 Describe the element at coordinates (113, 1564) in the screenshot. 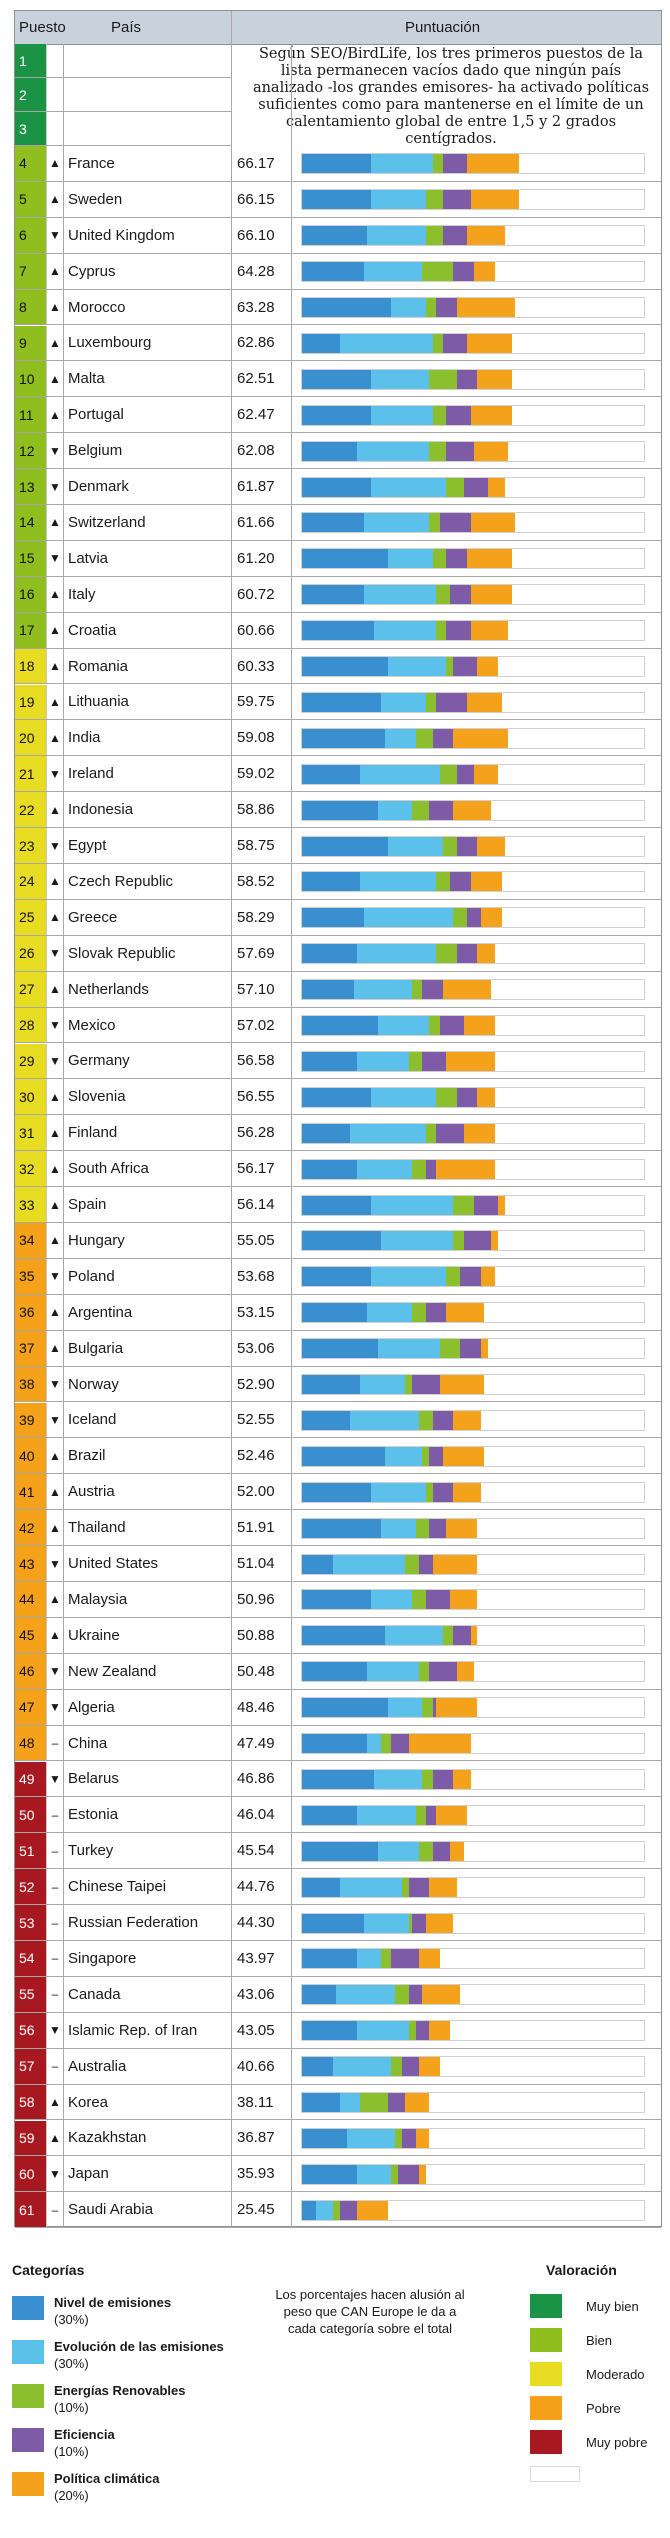

I see `country-name: United States` at that location.